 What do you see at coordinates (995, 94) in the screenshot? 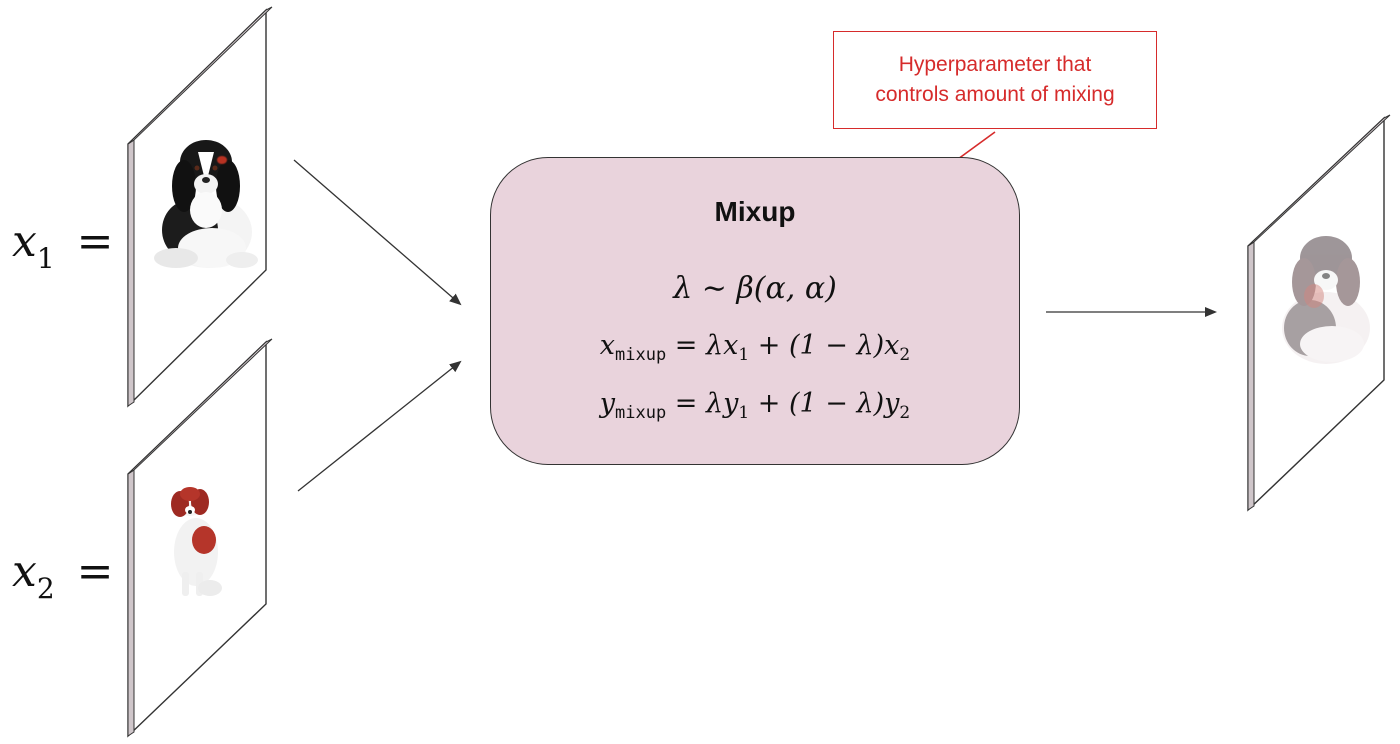
I see `callout-line-2: controls amount of mixing` at bounding box center [995, 94].